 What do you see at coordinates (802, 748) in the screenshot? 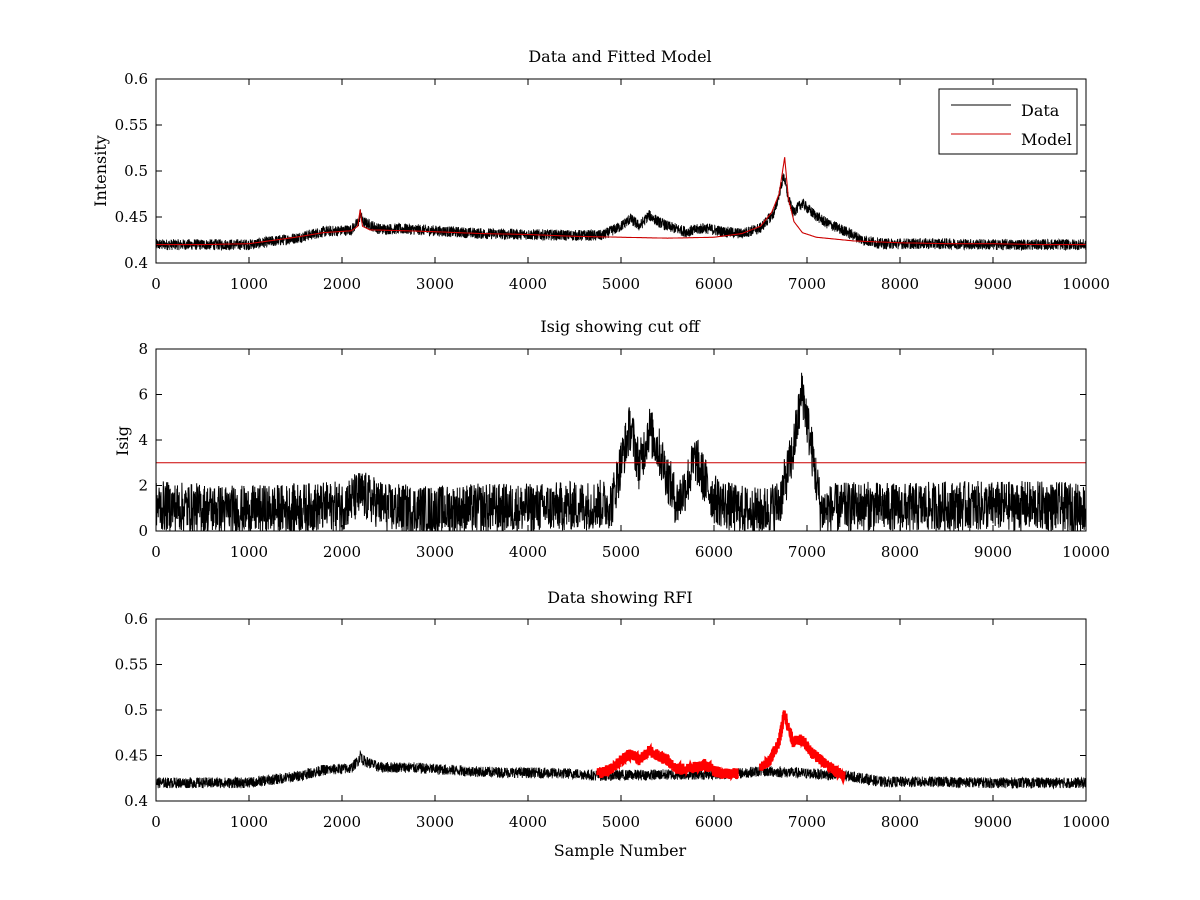
I see `series-line-rfi-b` at bounding box center [802, 748].